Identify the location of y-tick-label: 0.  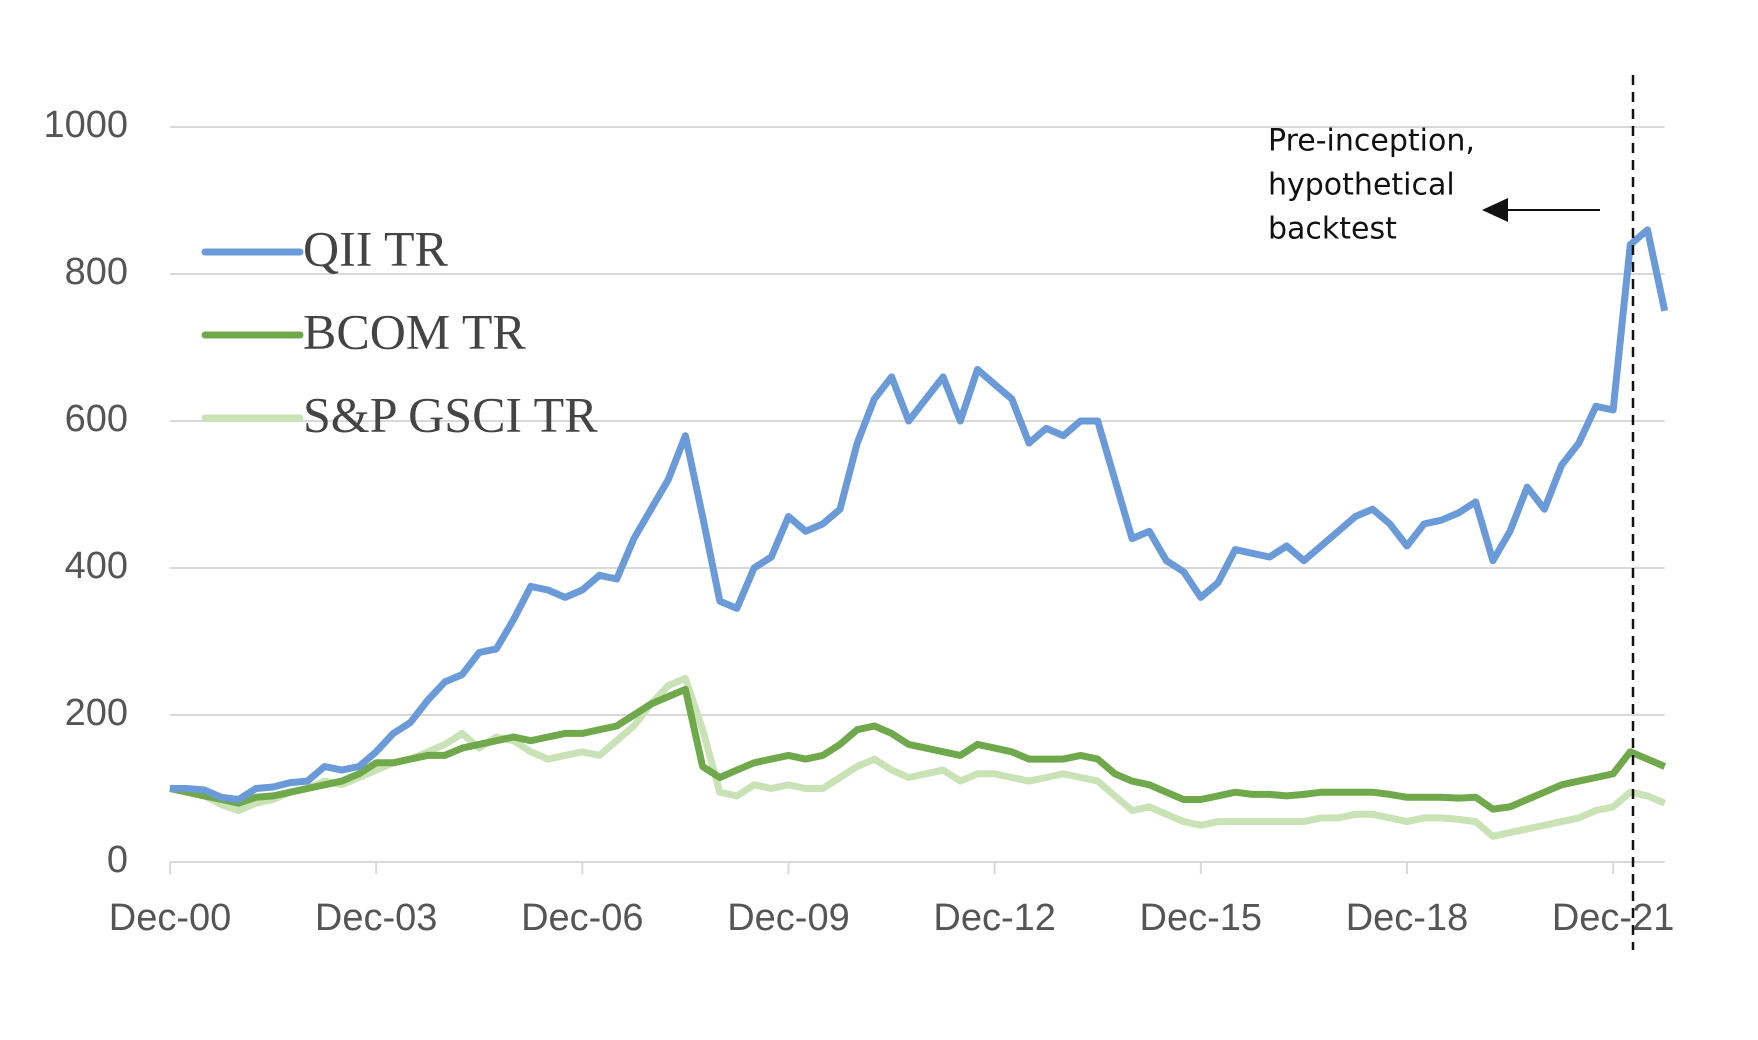
(117, 860).